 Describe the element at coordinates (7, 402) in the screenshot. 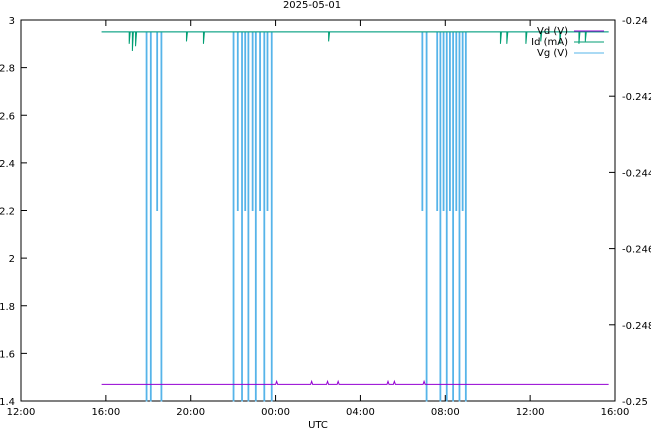

I see `y-tick-label: 1.4` at that location.